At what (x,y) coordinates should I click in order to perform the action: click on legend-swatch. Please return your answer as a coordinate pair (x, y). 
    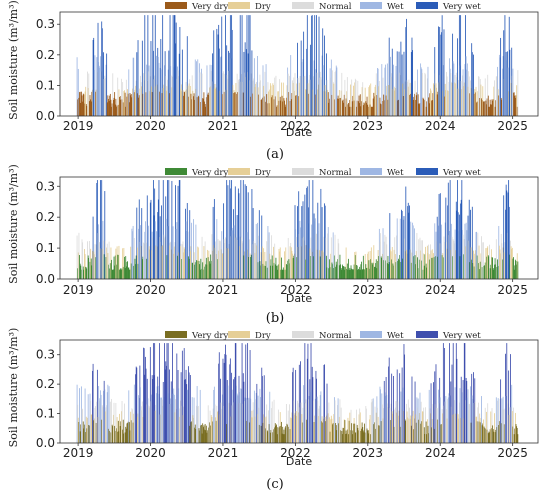
    Looking at the image, I should click on (303, 171).